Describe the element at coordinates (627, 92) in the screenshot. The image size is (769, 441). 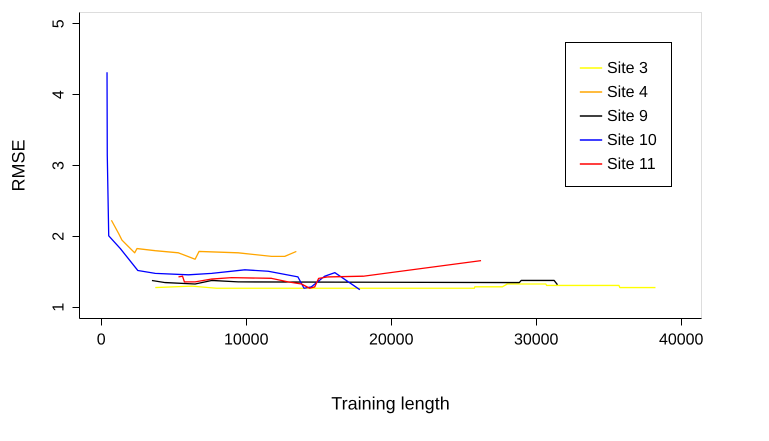
I see `legend-label: Site 4` at that location.